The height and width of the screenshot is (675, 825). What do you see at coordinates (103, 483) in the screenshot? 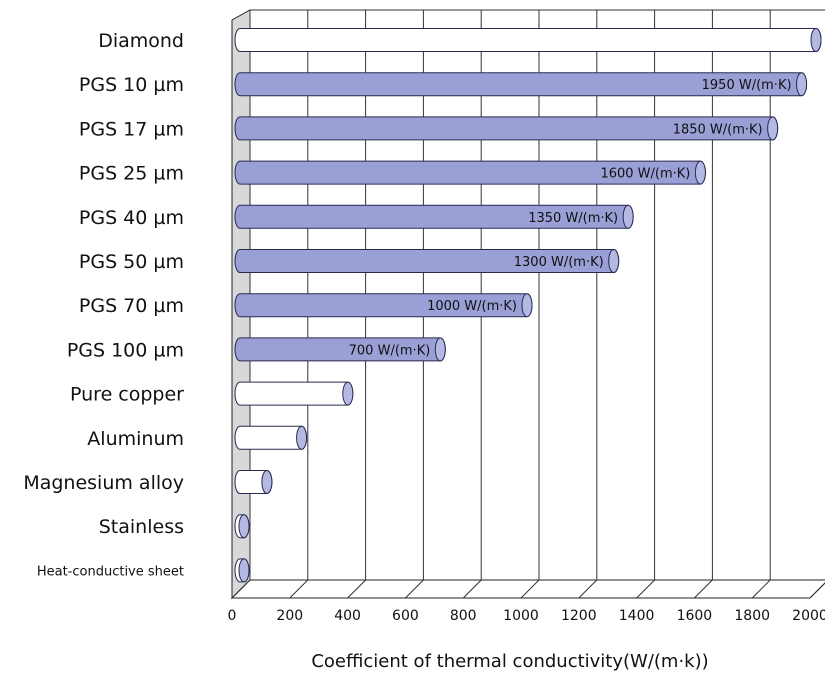
I see `category-label: Magnesium alloy` at bounding box center [103, 483].